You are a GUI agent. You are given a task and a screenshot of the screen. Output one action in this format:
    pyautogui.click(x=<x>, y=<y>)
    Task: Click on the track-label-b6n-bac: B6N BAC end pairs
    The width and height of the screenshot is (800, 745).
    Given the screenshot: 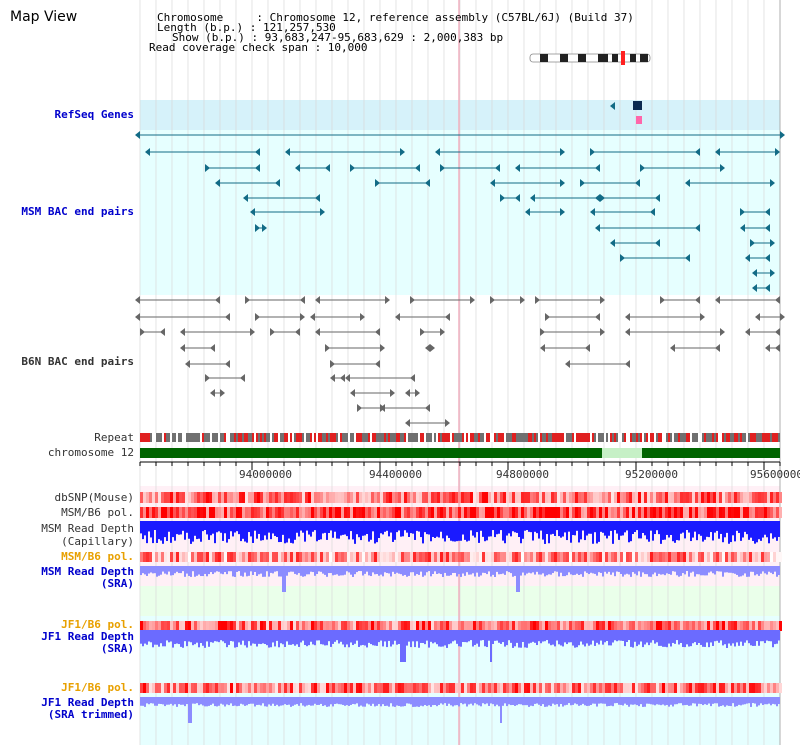 What is the action you would take?
    pyautogui.click(x=77, y=361)
    